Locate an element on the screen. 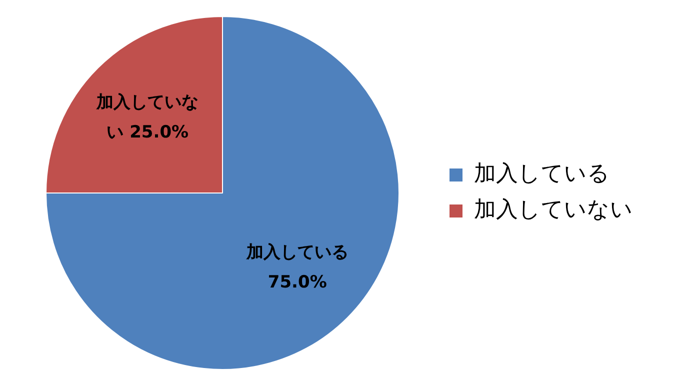 The width and height of the screenshot is (673, 388). data-label: 75.0% is located at coordinates (297, 282).